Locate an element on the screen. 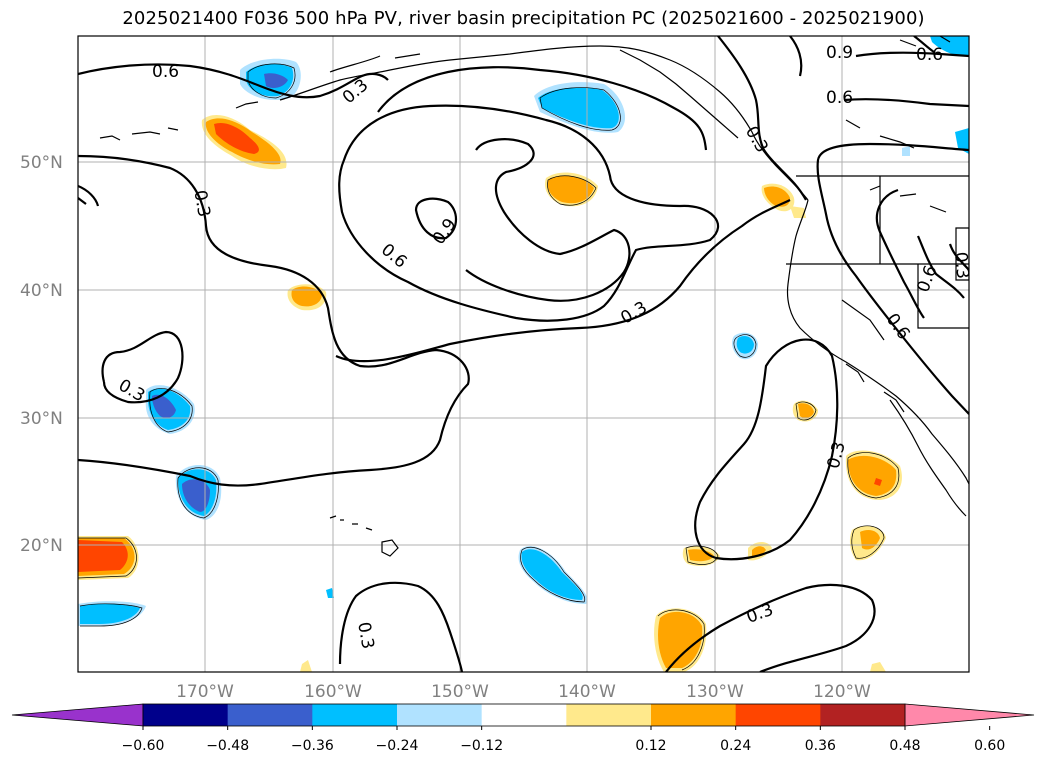  longitude-label: 140°W is located at coordinates (587, 692).